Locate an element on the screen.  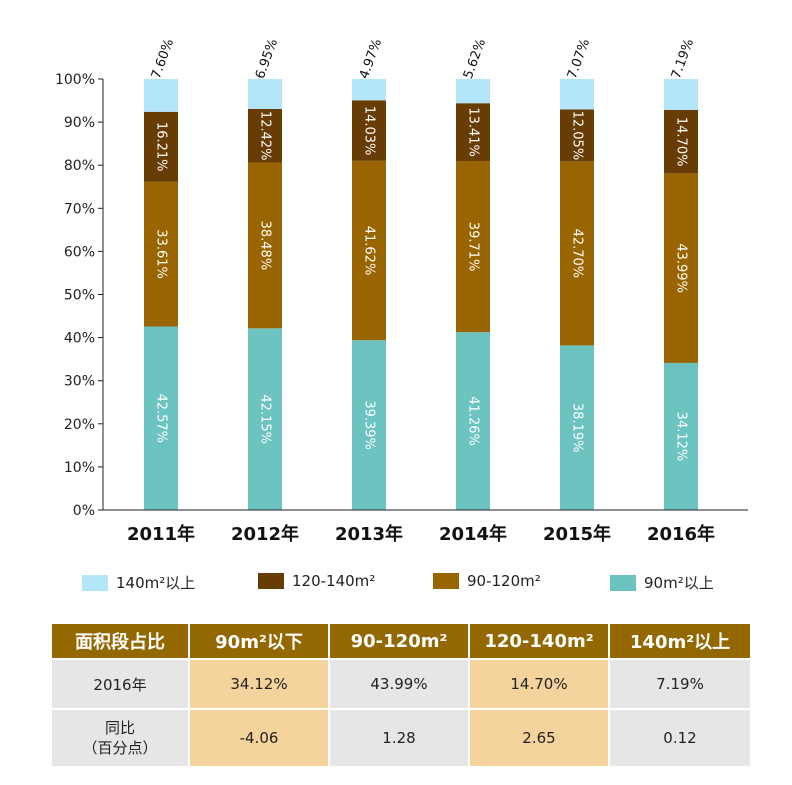
x-tick-label: 2013年 is located at coordinates (369, 534).